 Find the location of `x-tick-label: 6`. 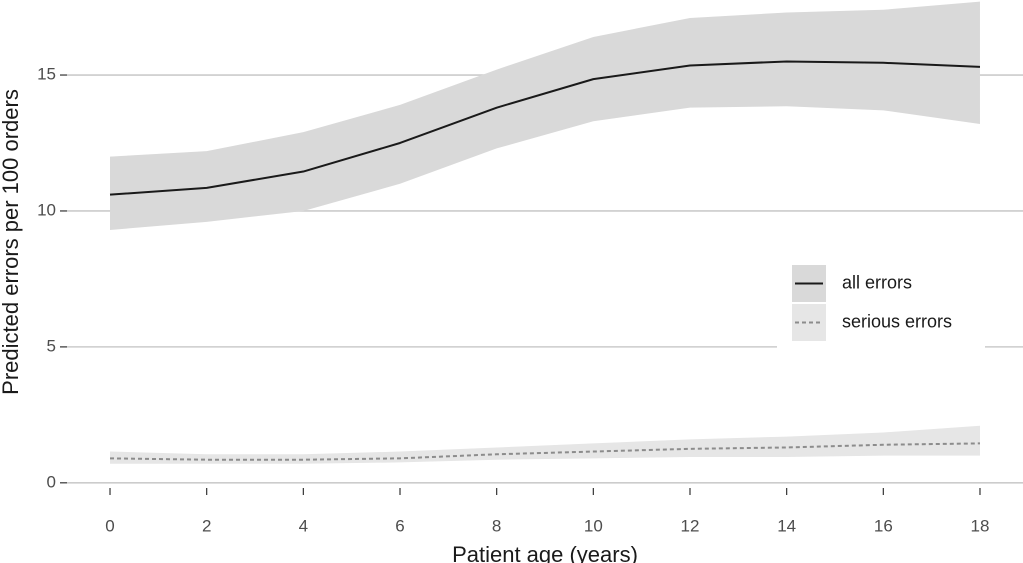

x-tick-label: 6 is located at coordinates (399, 525).